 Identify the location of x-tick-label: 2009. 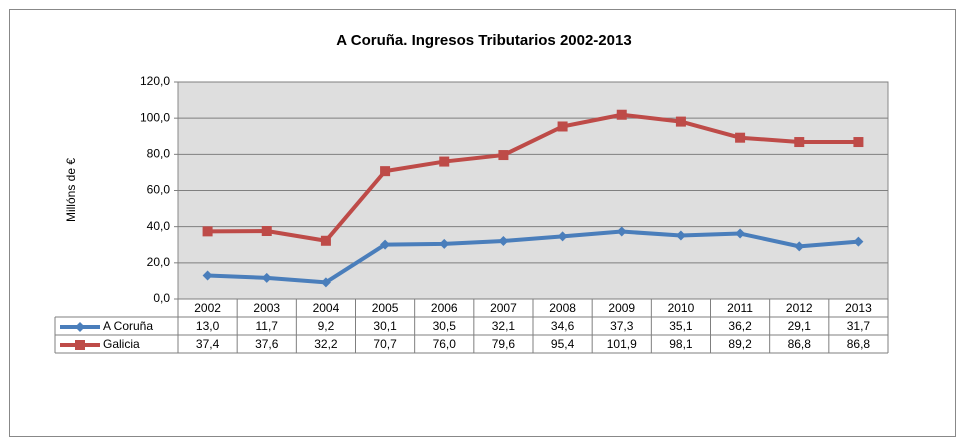
(621, 308).